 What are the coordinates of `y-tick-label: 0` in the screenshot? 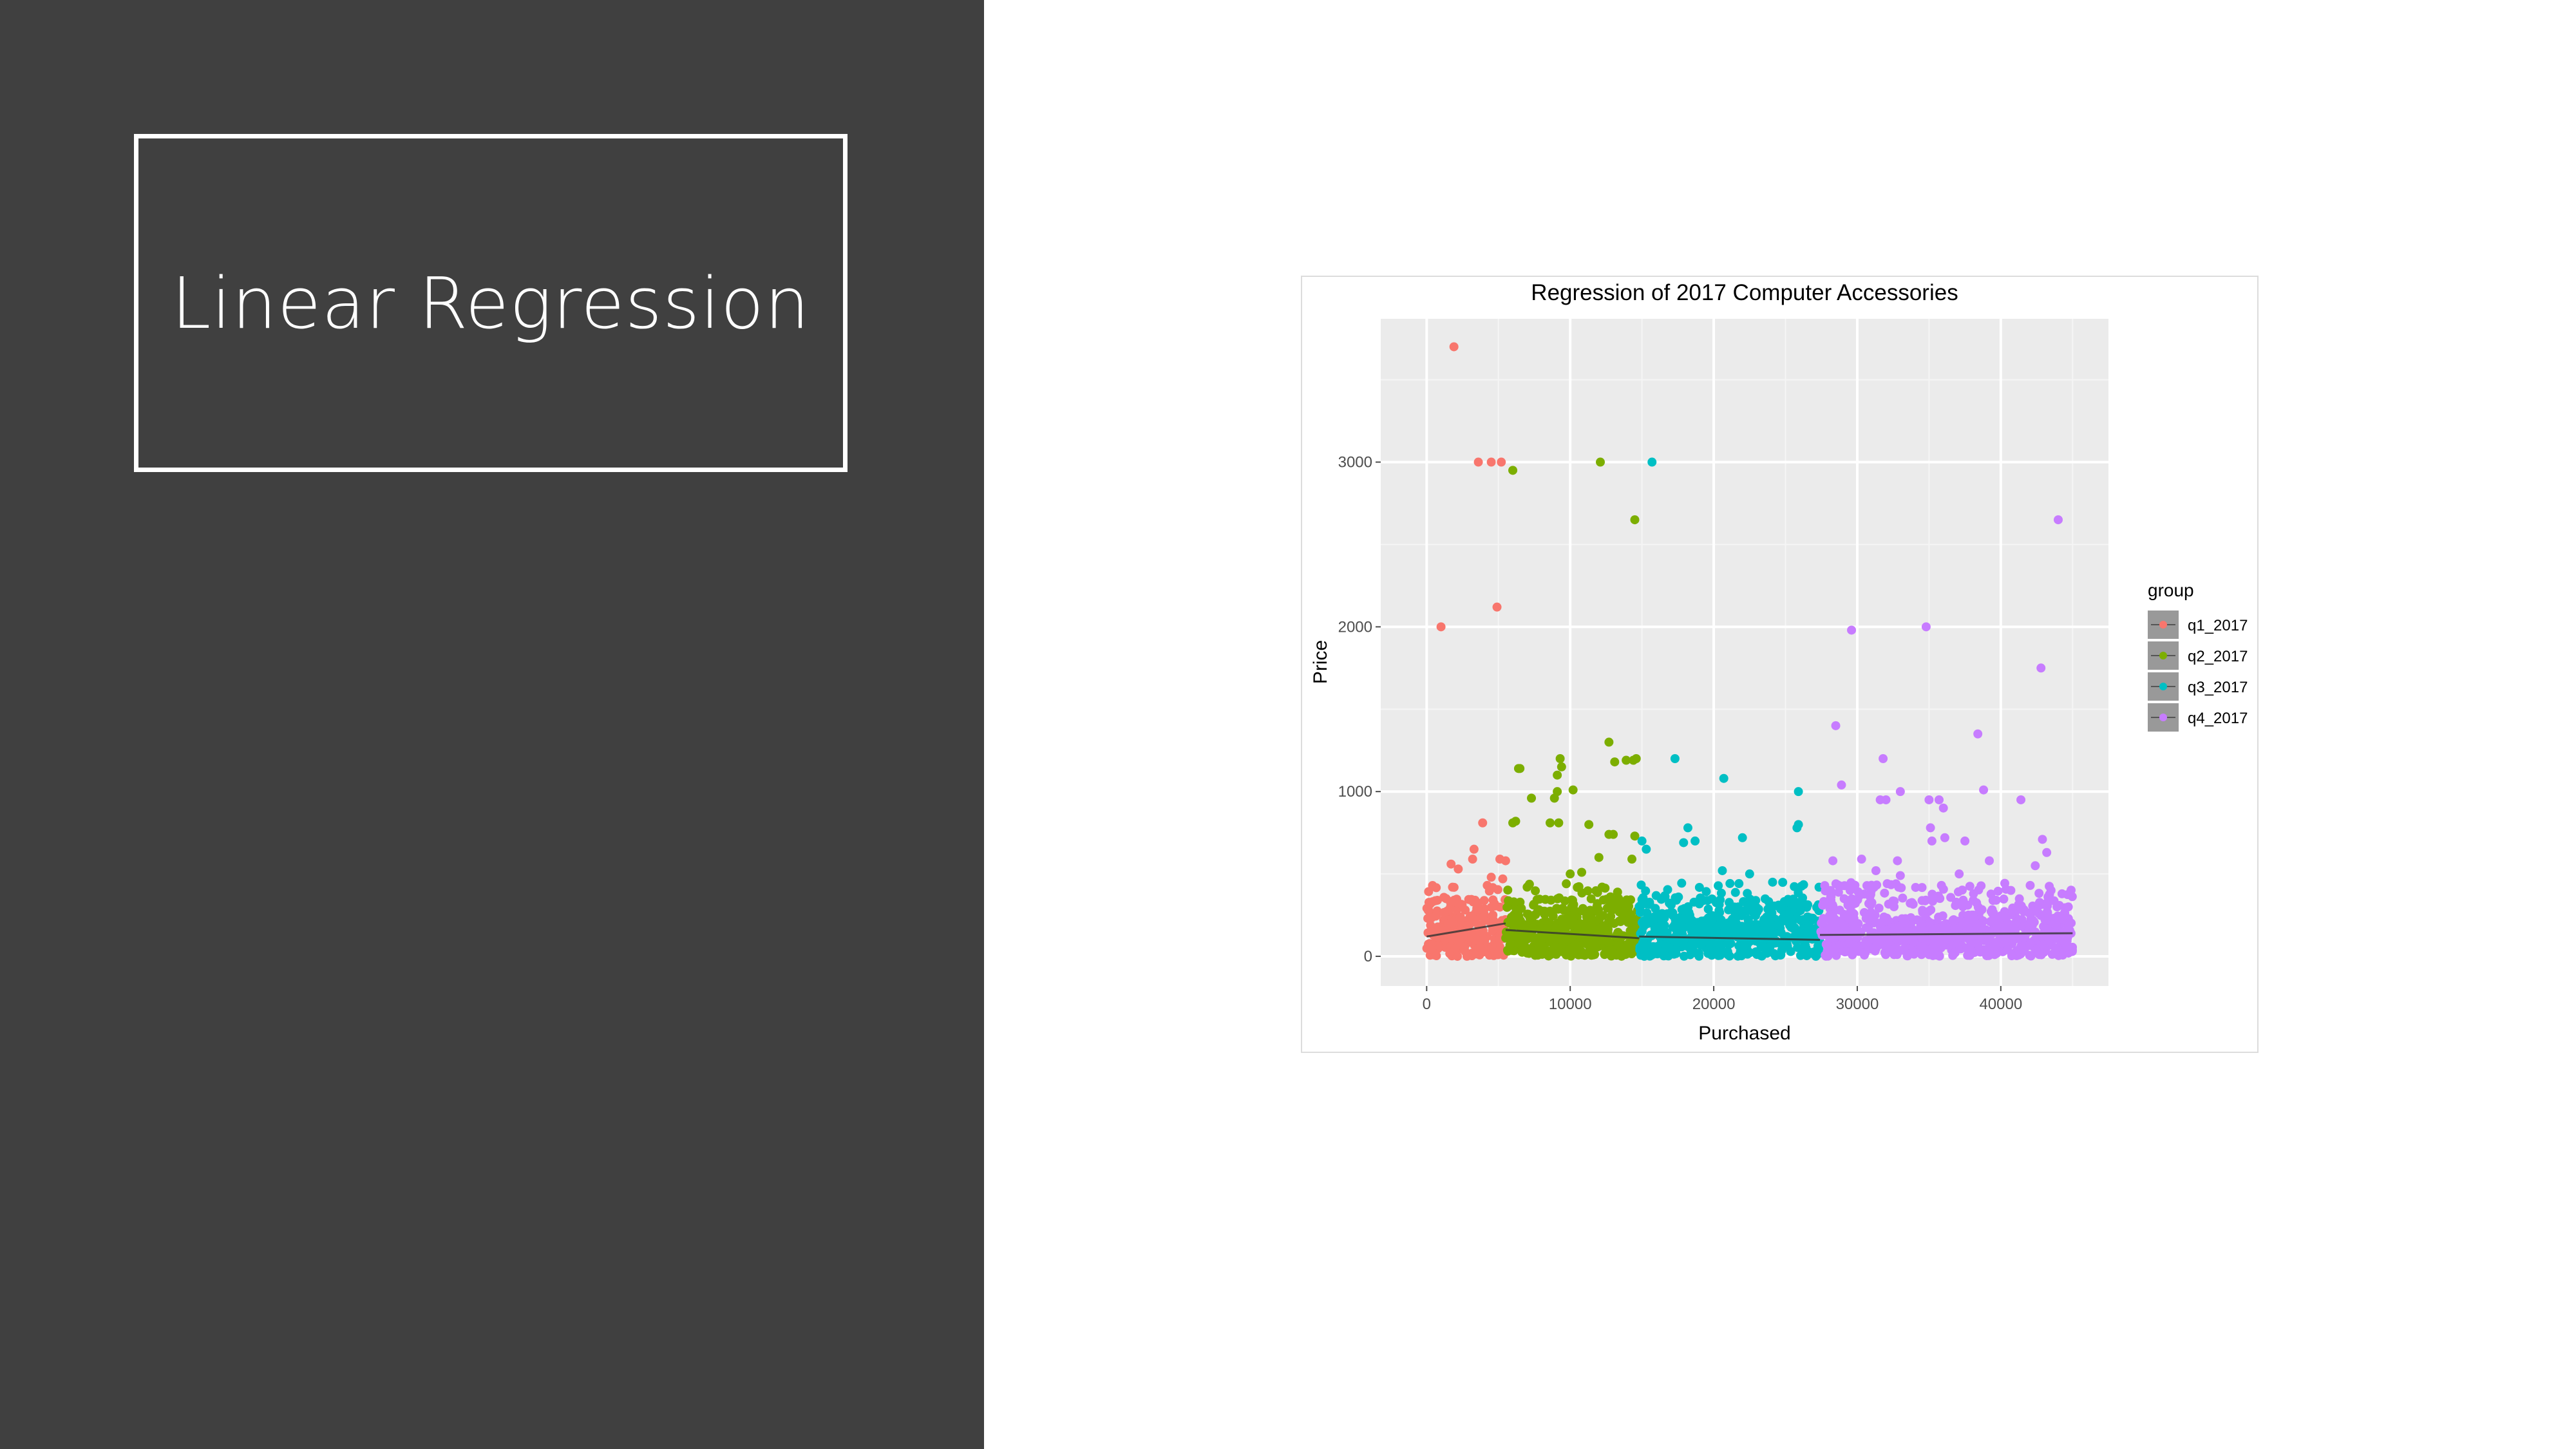 It's located at (1368, 956).